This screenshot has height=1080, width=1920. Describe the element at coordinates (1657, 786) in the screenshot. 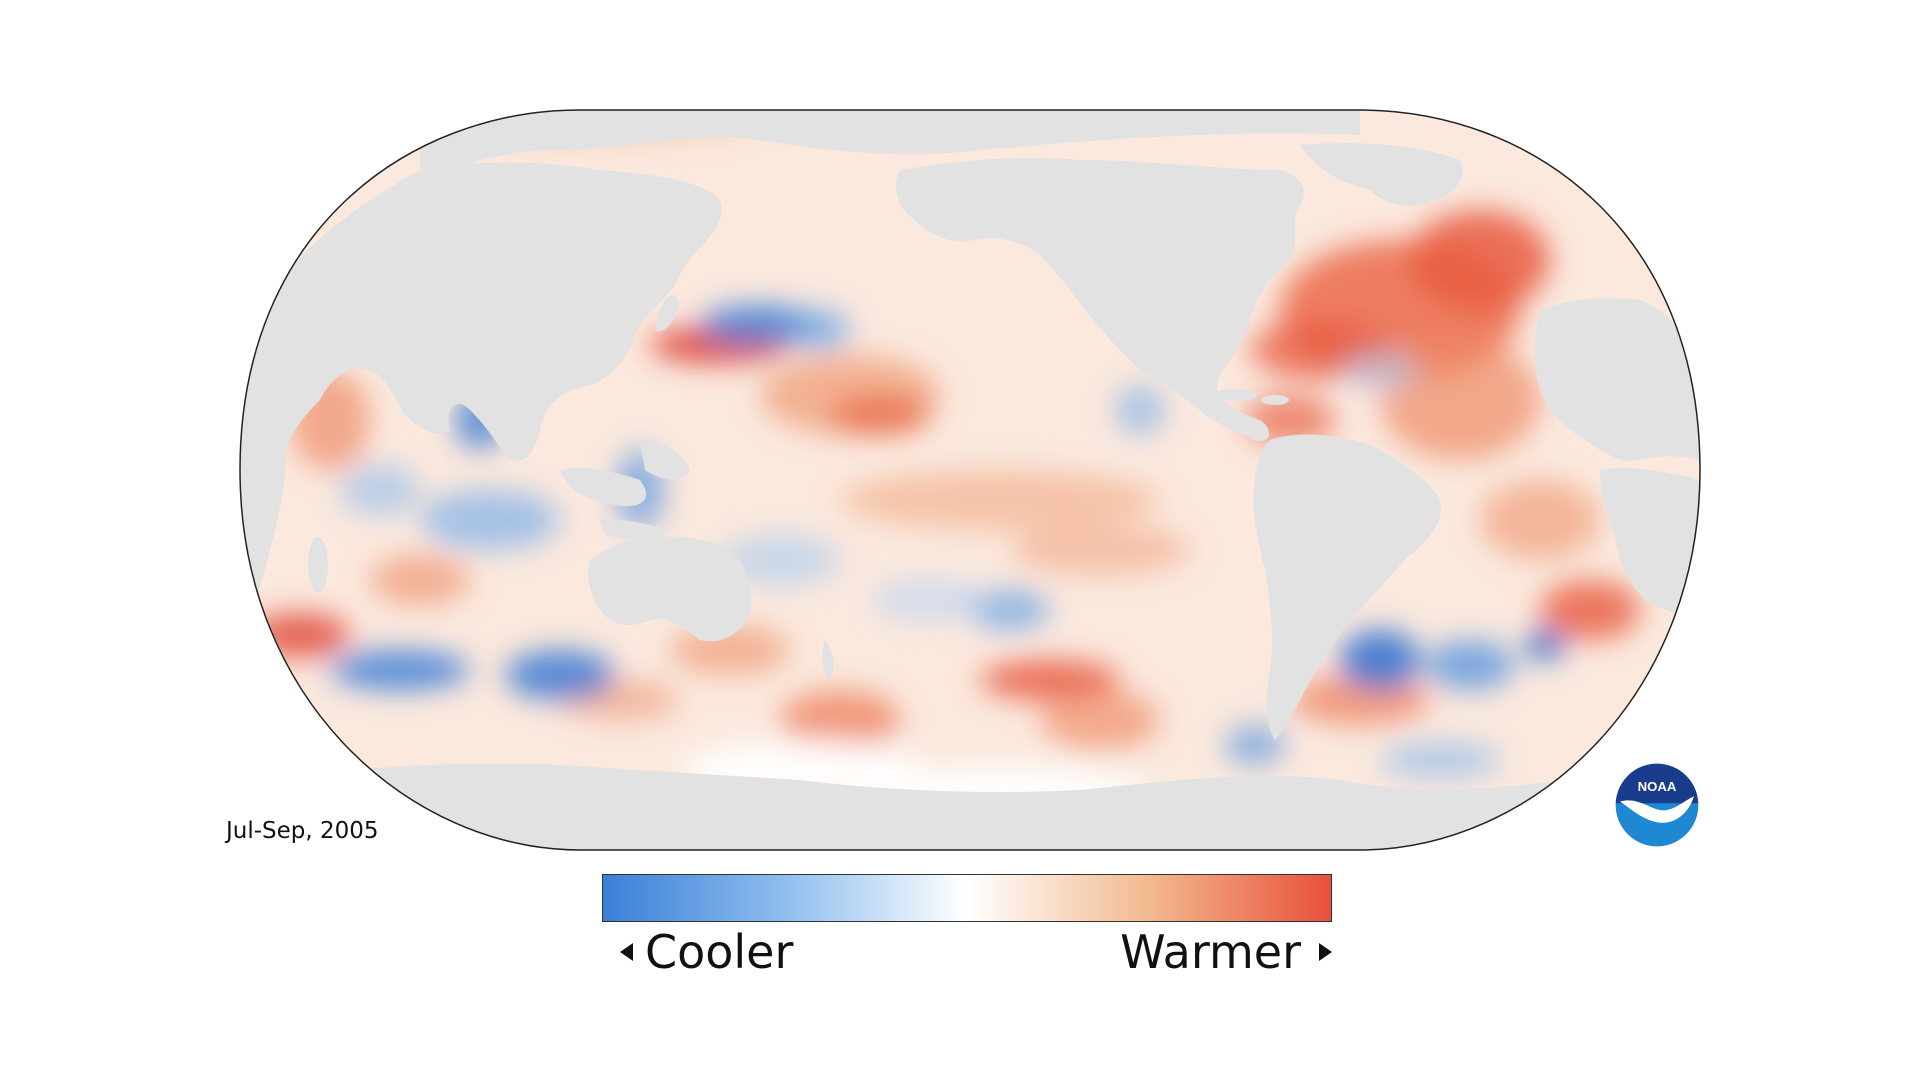

I see `noaa-logo-text: NOAA` at that location.